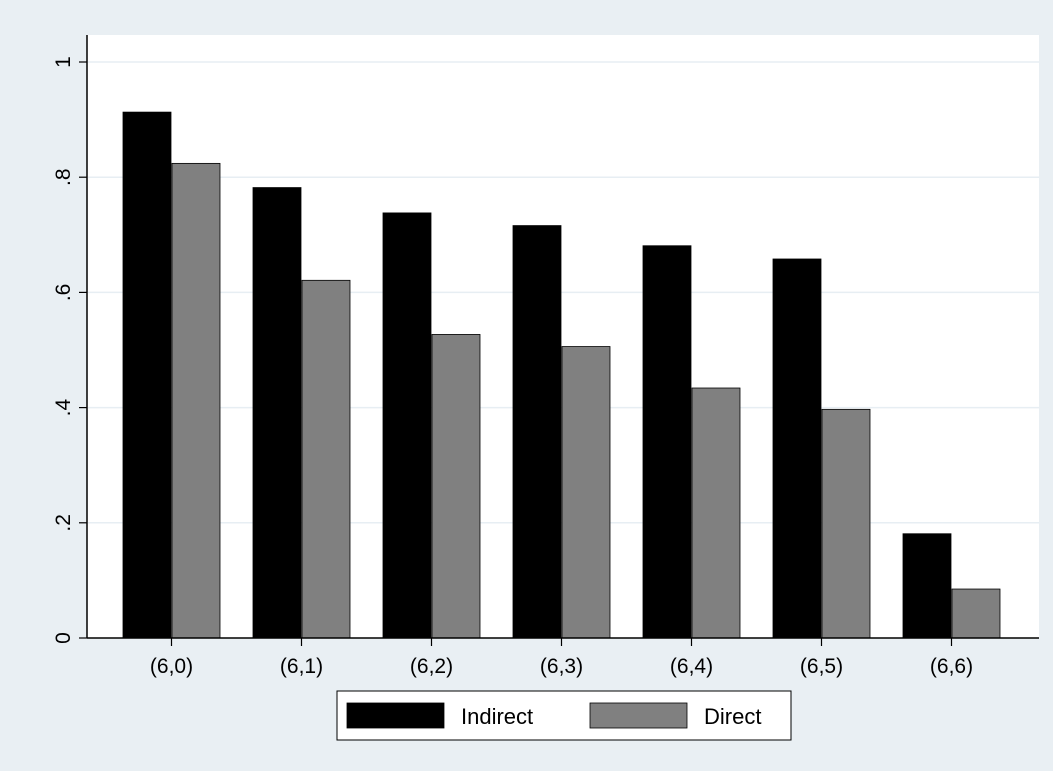  Describe the element at coordinates (63, 638) in the screenshot. I see `y-tick-label: 0` at that location.